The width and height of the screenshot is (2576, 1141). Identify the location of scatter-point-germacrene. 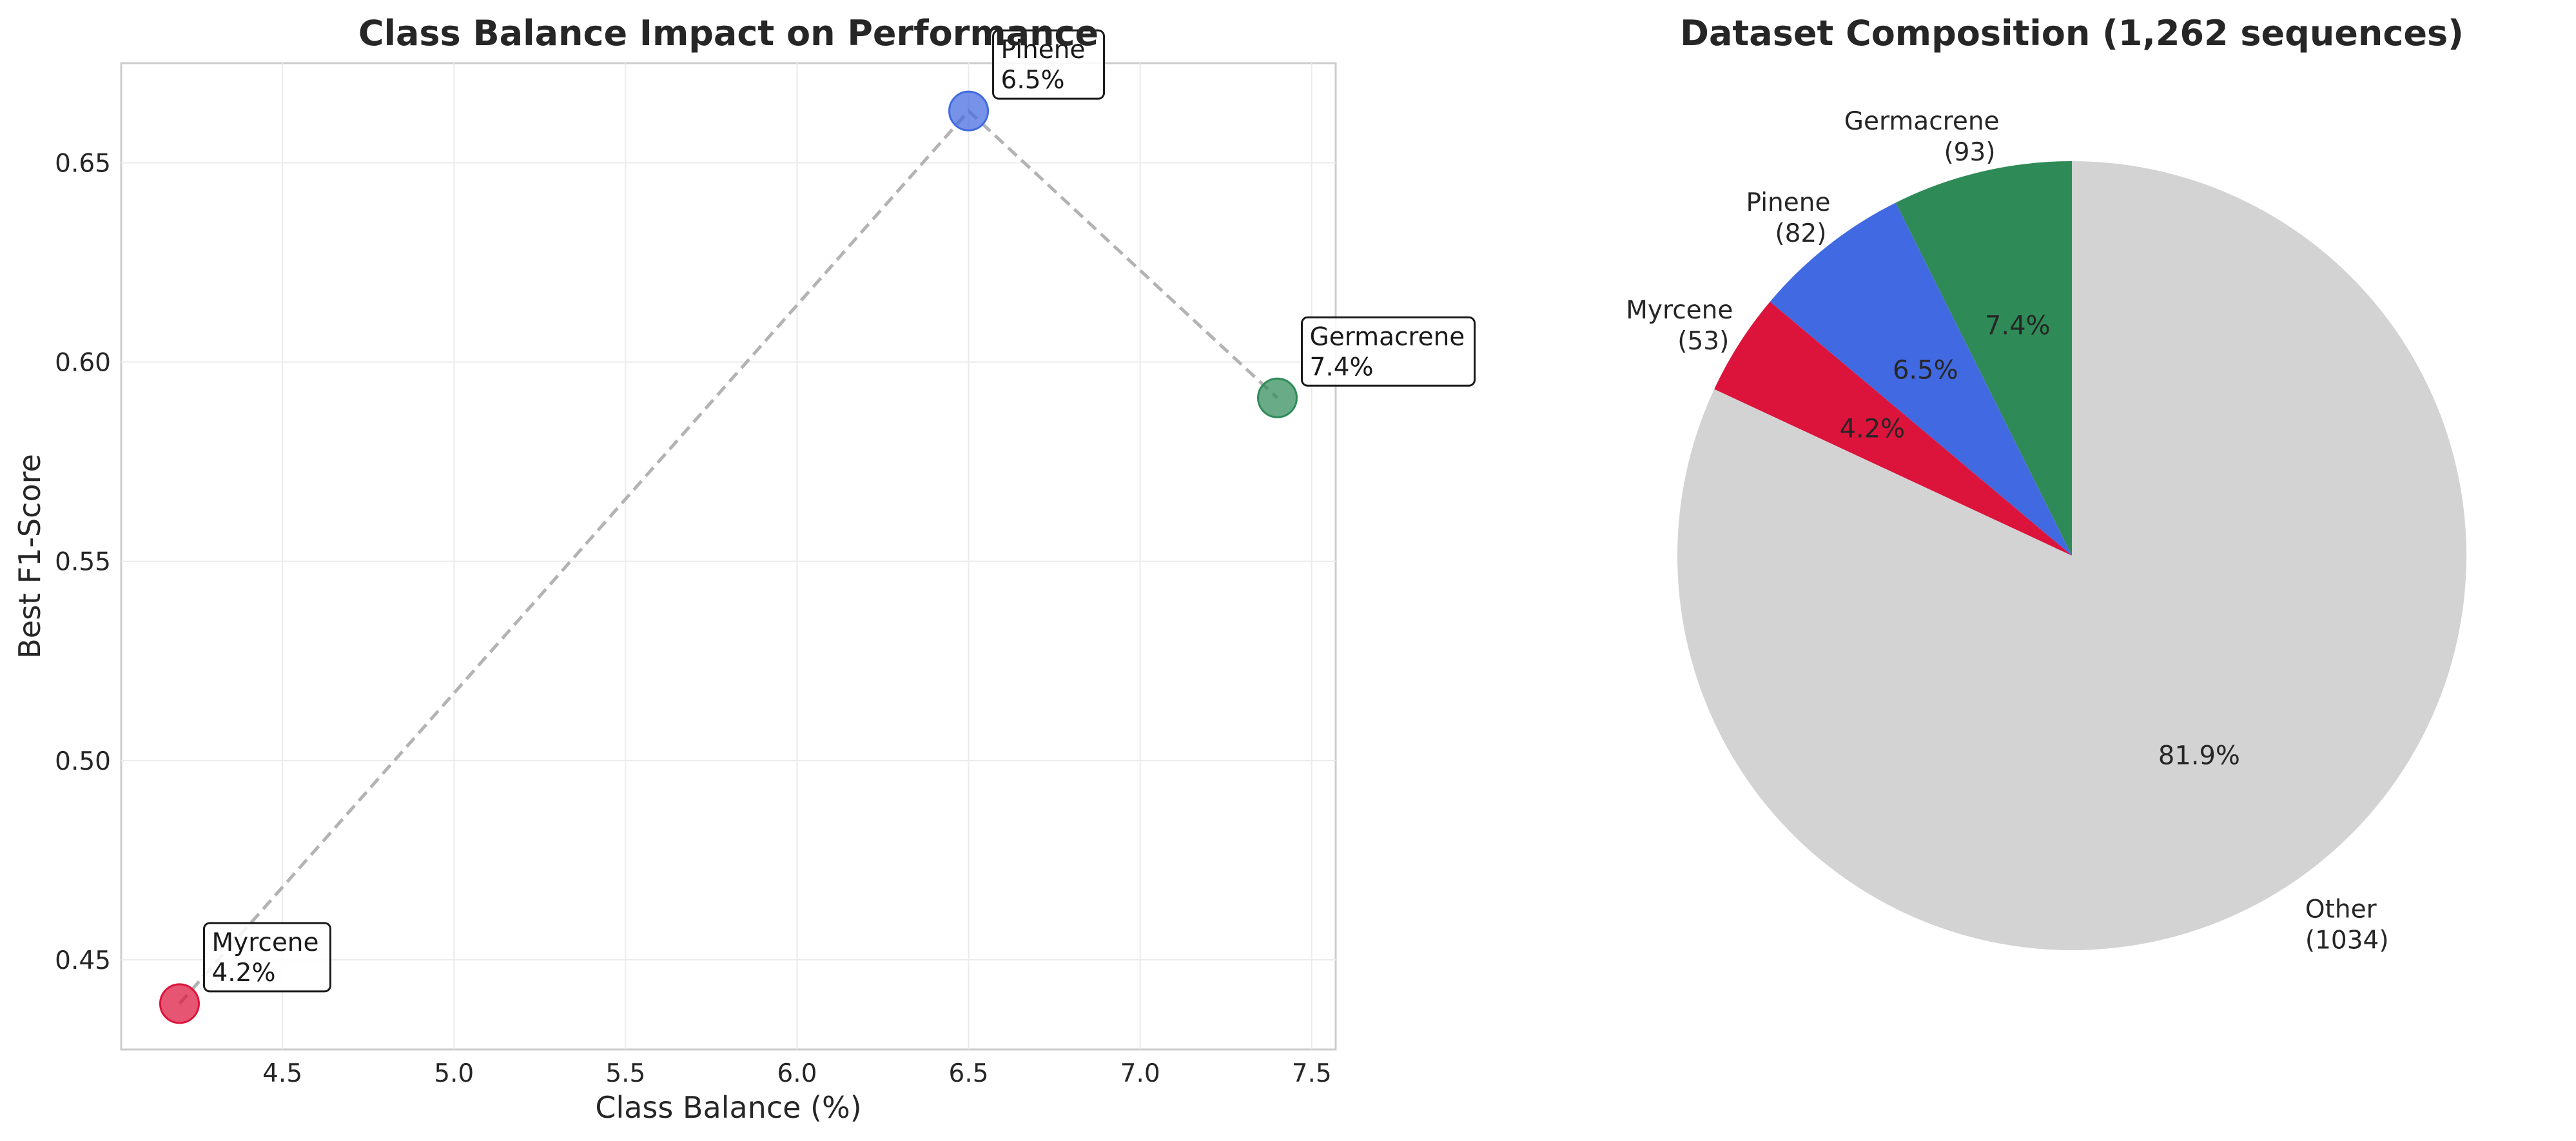
(1277, 397).